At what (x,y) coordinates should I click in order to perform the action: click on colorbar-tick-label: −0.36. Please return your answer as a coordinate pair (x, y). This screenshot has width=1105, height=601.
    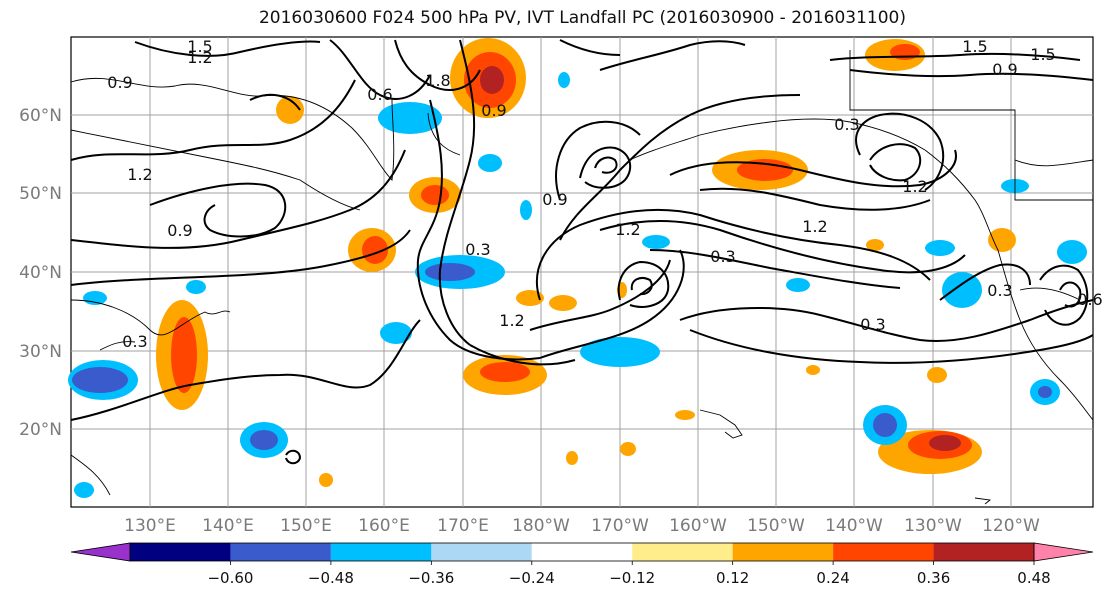
    Looking at the image, I should click on (431, 578).